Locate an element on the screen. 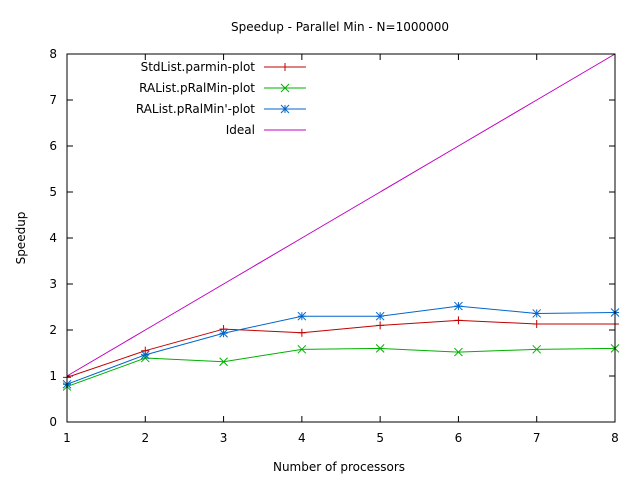 The image size is (640, 480). y-tick-label: 4 is located at coordinates (53, 238).